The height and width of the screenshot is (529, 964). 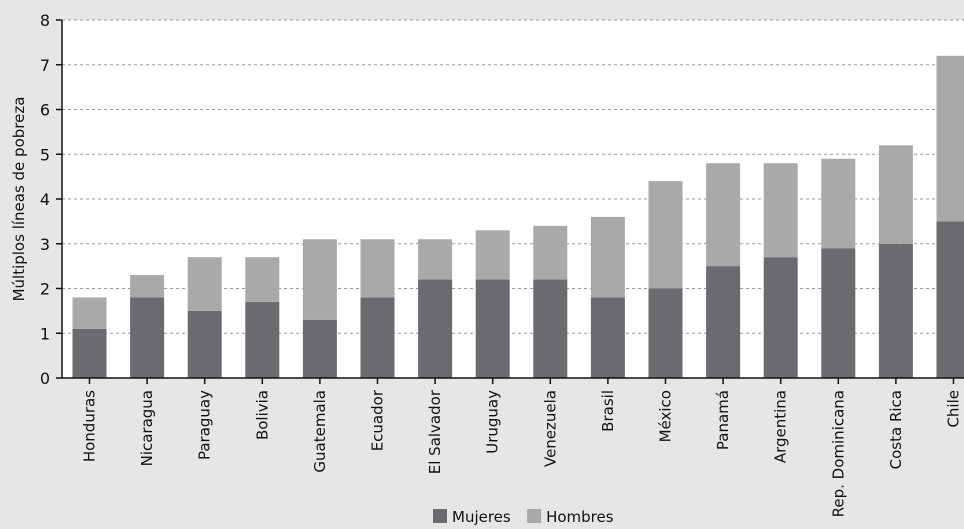 What do you see at coordinates (435, 431) in the screenshot?
I see `x-tick-label: El Salvador` at bounding box center [435, 431].